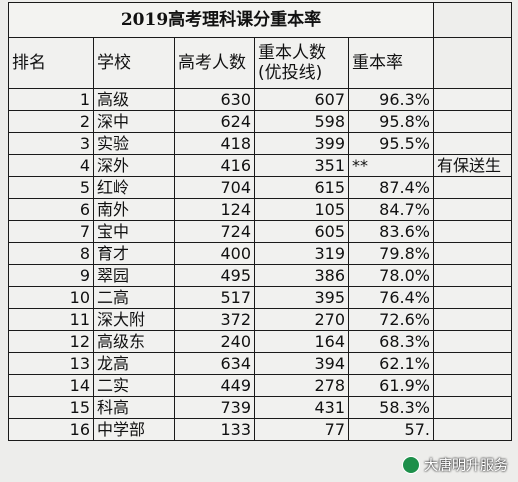  I want to click on table-row: 11 深大附 372 270 72.6%, so click(260, 319).